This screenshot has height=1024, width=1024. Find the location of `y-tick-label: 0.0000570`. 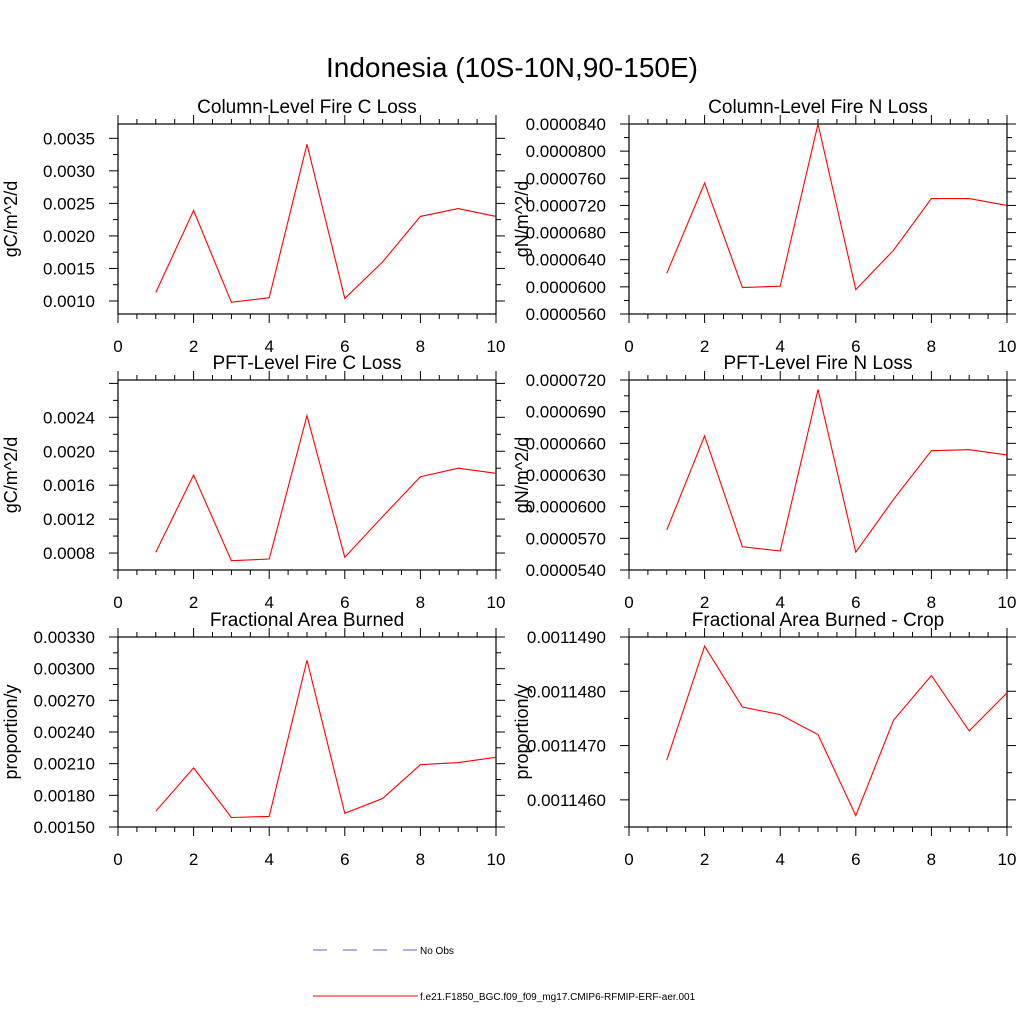

y-tick-label: 0.0000570 is located at coordinates (566, 538).